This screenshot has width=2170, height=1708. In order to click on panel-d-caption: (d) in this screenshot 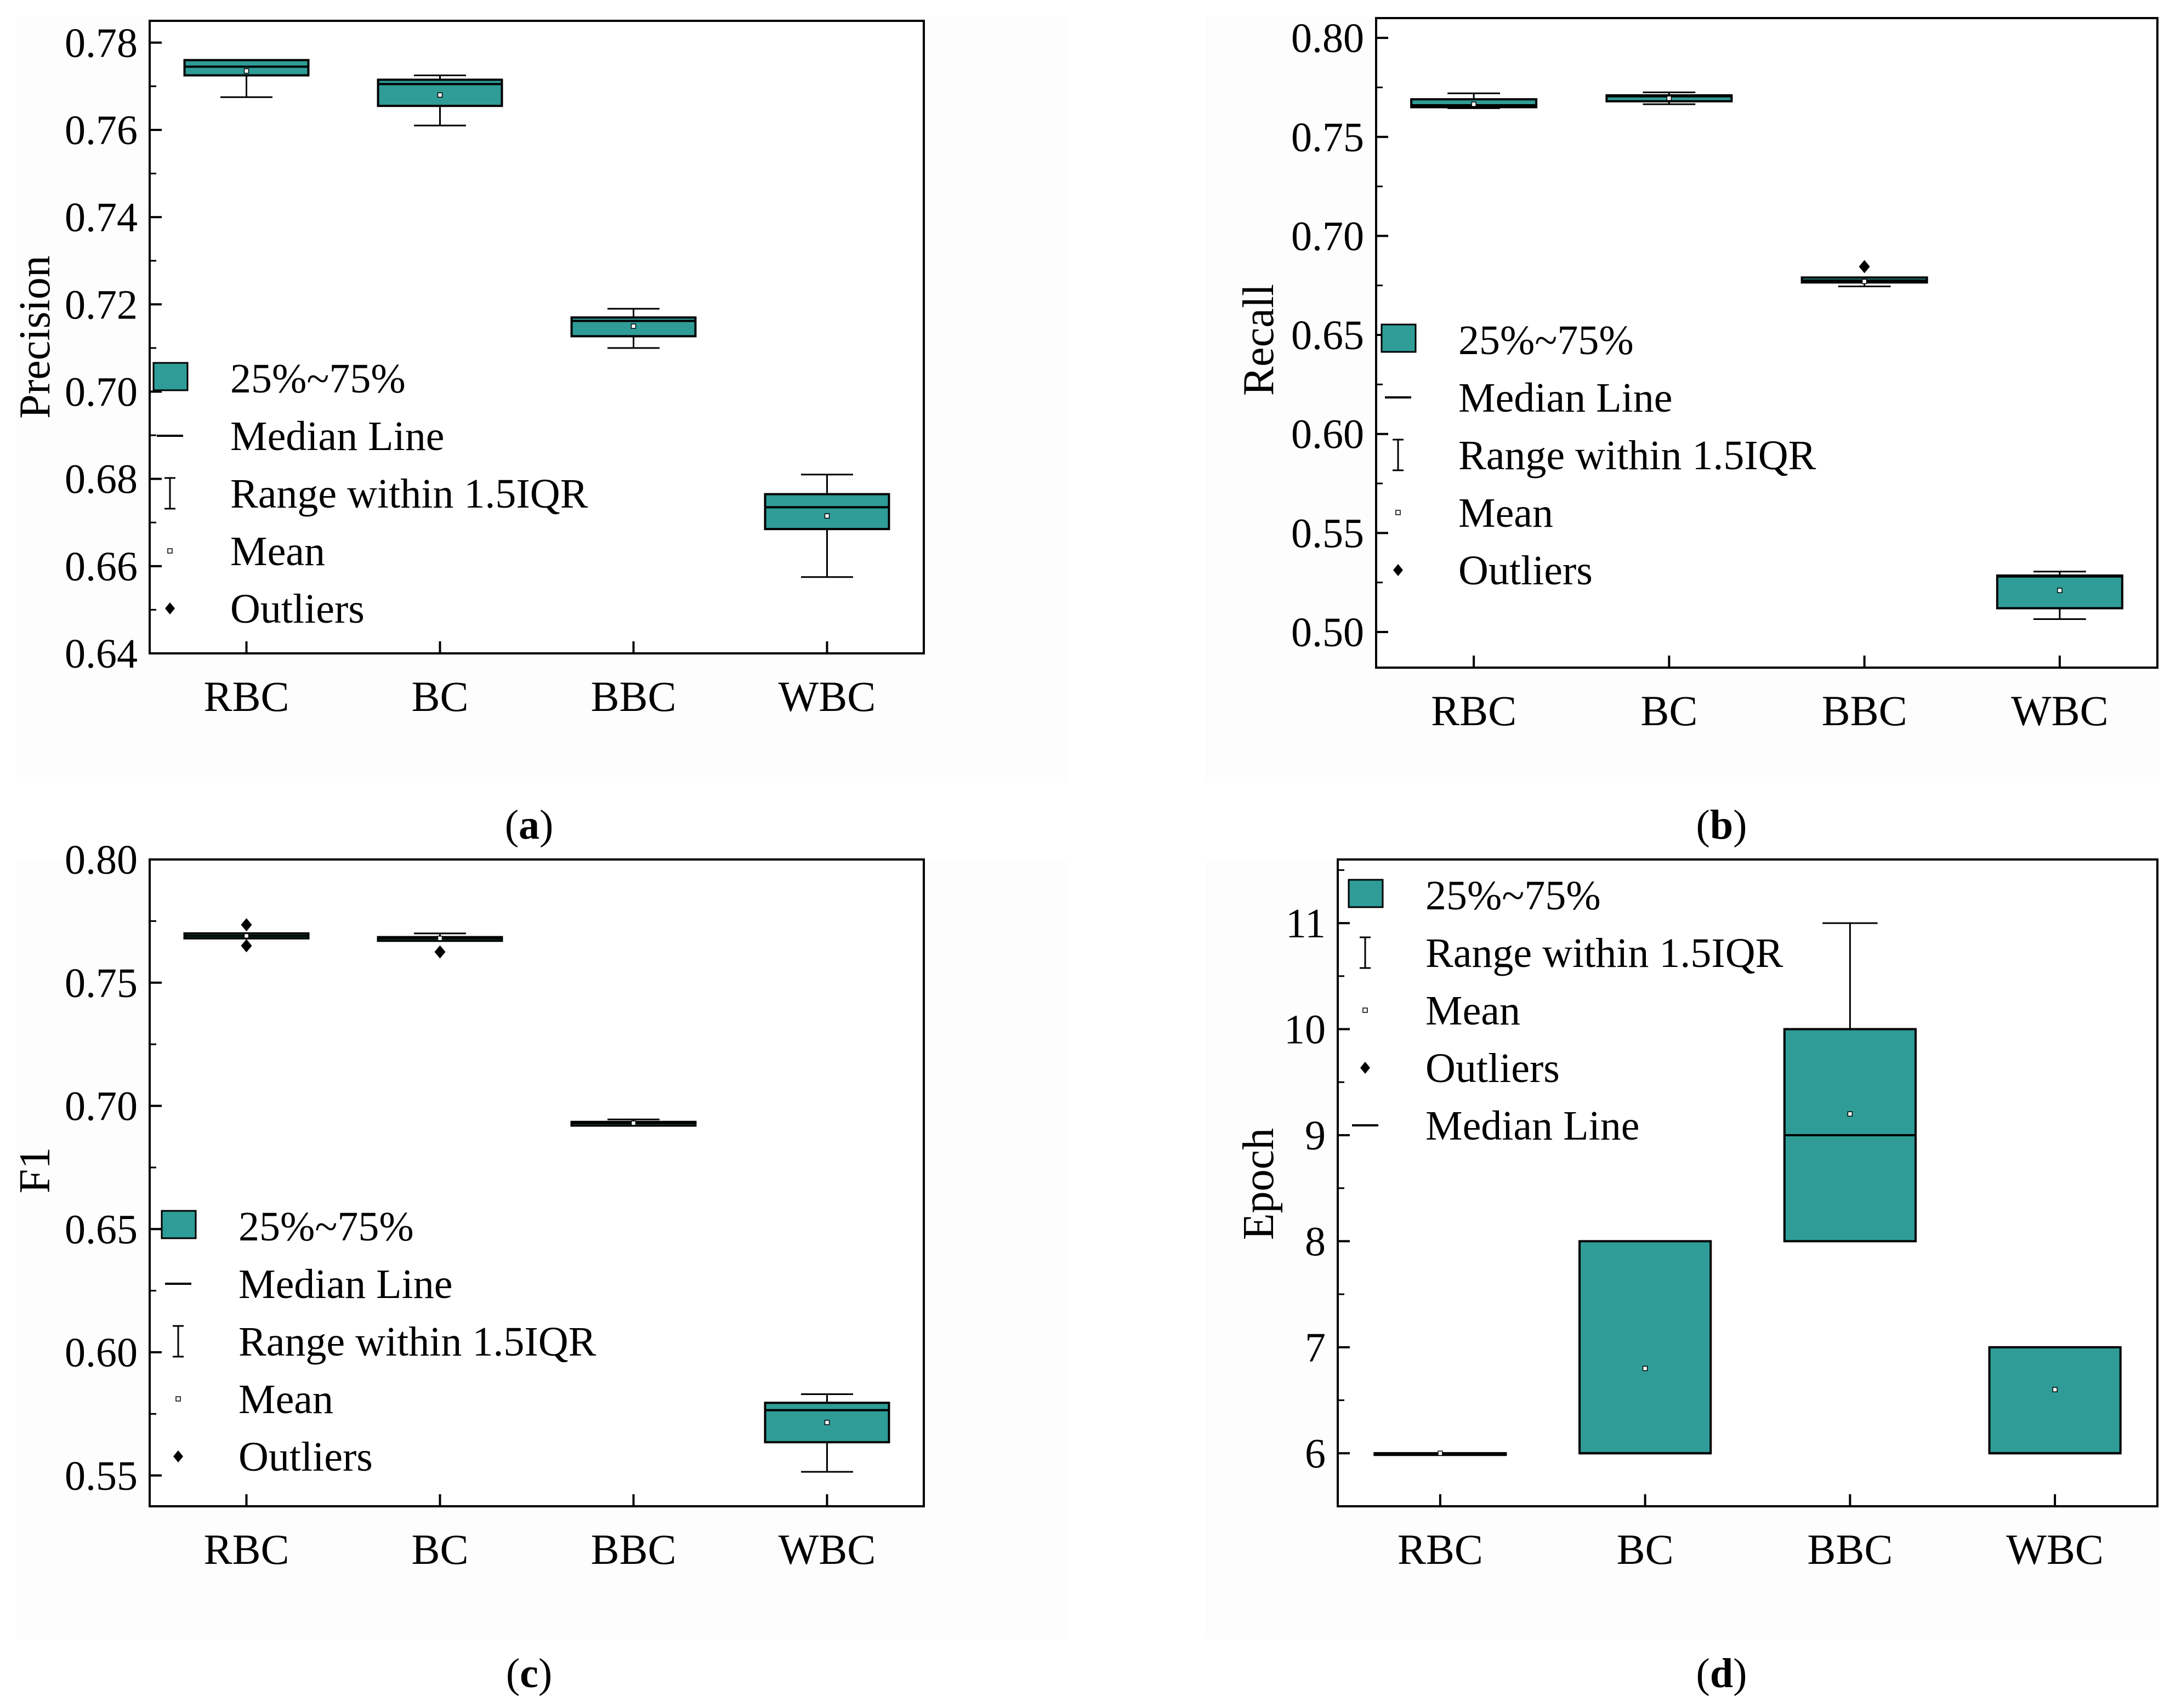, I will do `click(1721, 1673)`.